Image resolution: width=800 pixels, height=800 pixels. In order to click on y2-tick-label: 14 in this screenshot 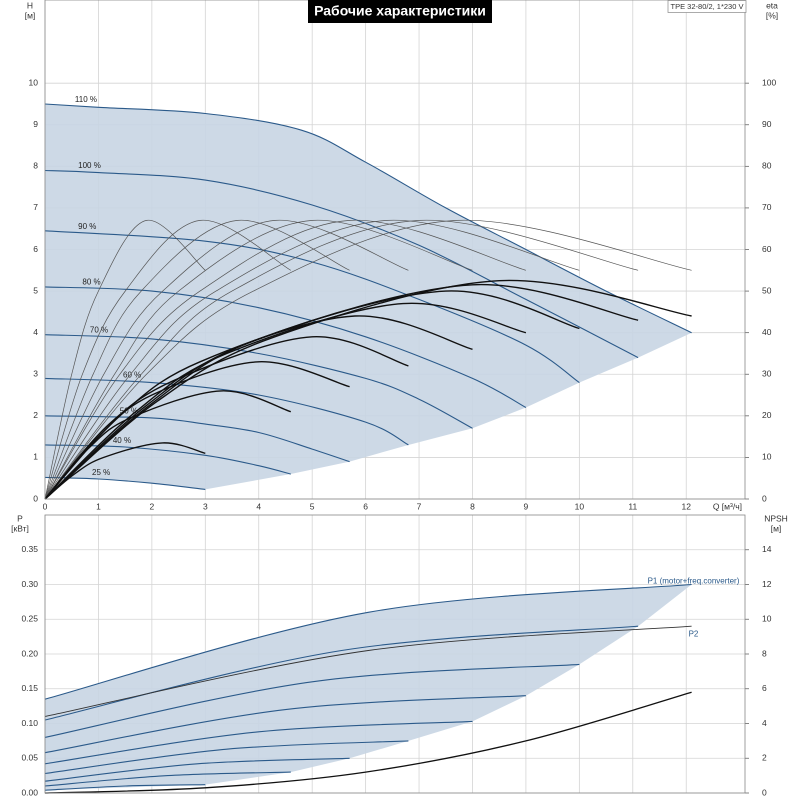, I will do `click(767, 549)`.